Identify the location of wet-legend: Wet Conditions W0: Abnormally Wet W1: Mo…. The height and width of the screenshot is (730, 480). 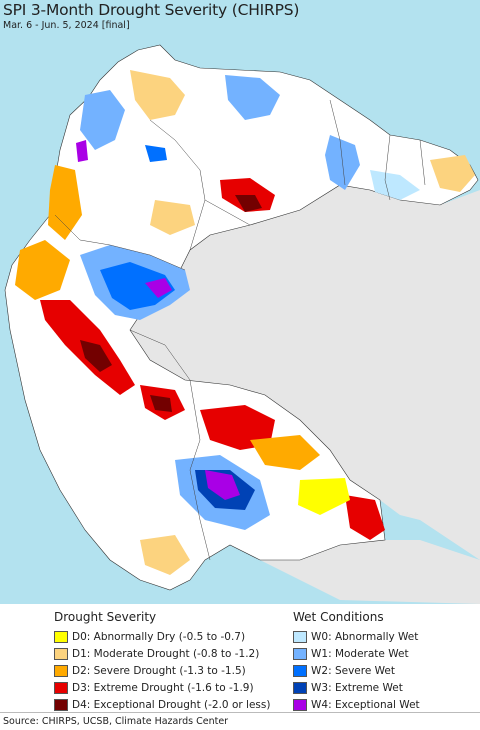
(356, 661).